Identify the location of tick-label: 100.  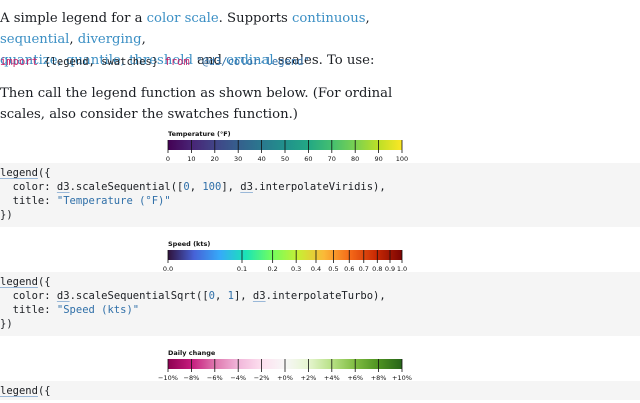
(402, 159).